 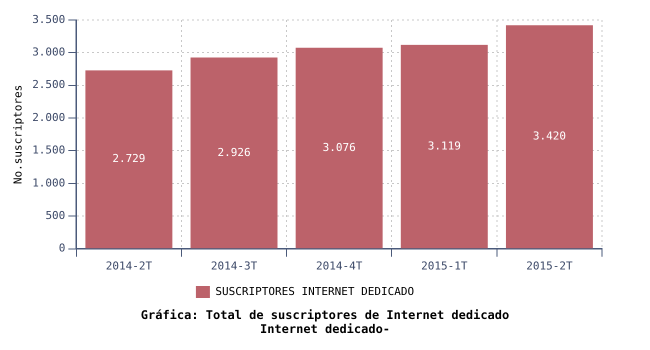 I want to click on y-tick-label: 3.500, so click(x=49, y=19).